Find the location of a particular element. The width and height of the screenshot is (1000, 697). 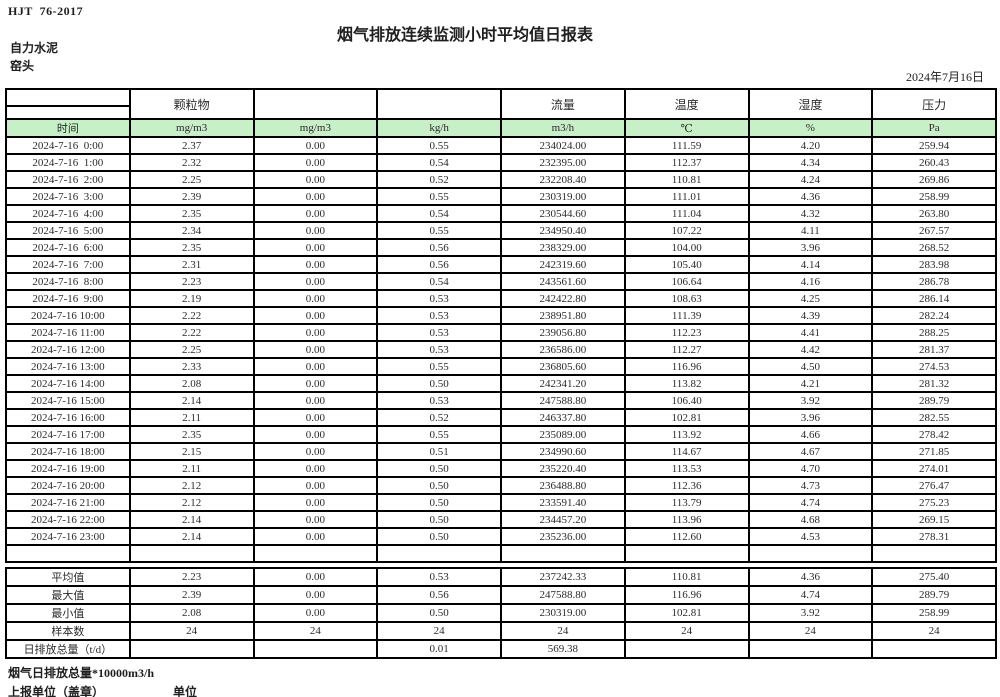

value-cell: 0.55 is located at coordinates (439, 230).